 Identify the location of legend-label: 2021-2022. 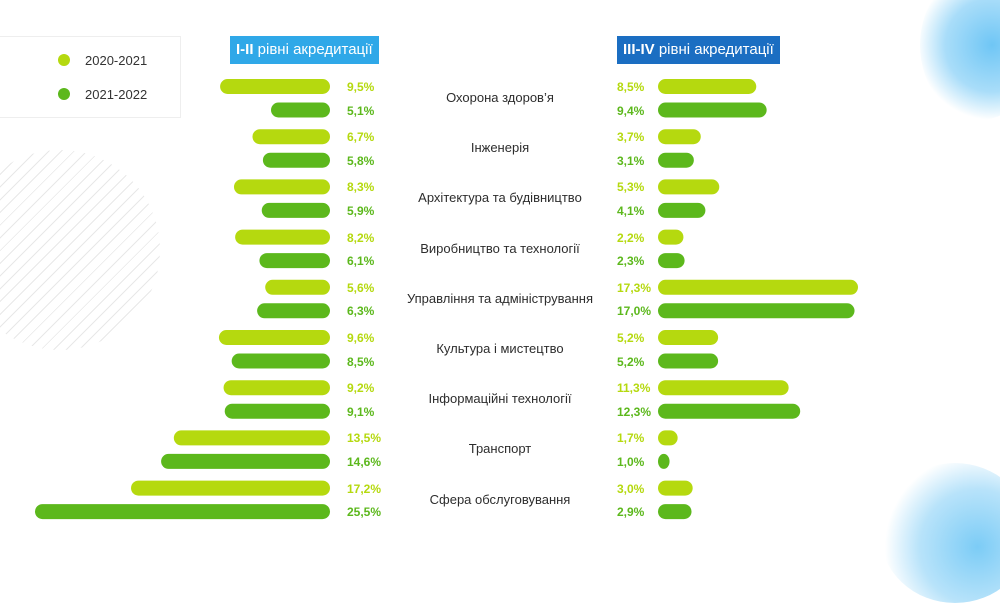
(116, 94).